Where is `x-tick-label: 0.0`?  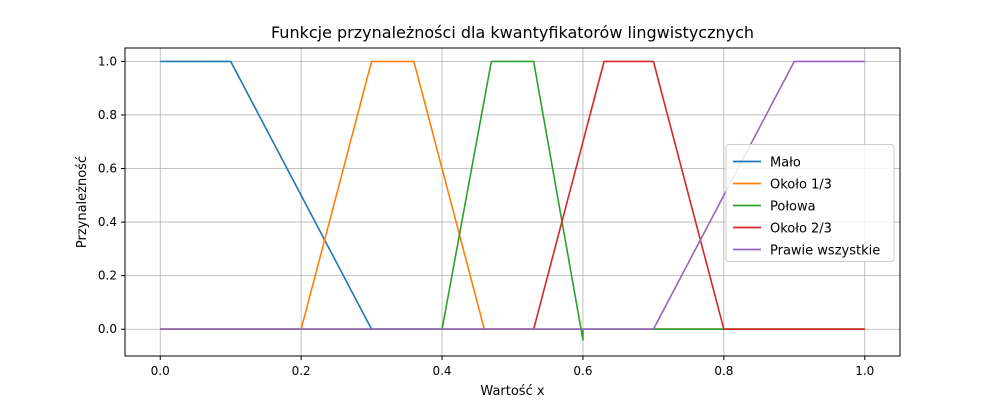 x-tick-label: 0.0 is located at coordinates (160, 371).